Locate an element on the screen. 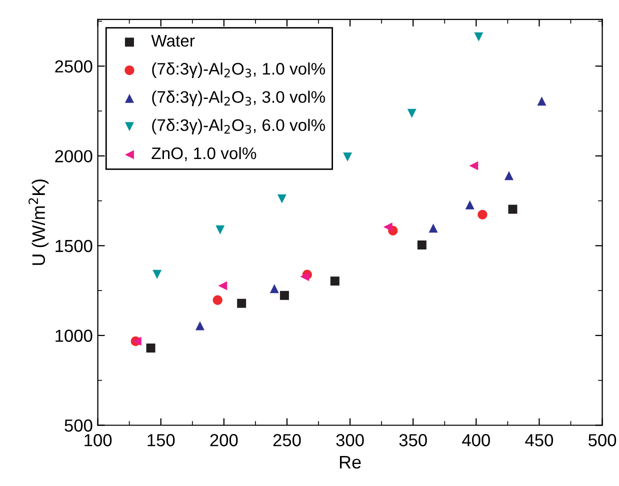 This screenshot has width=619, height=486. legend-label: (7δ:3γ)-Al$_{2}$O$_{3}$, 3.0 vol% is located at coordinates (239, 98).